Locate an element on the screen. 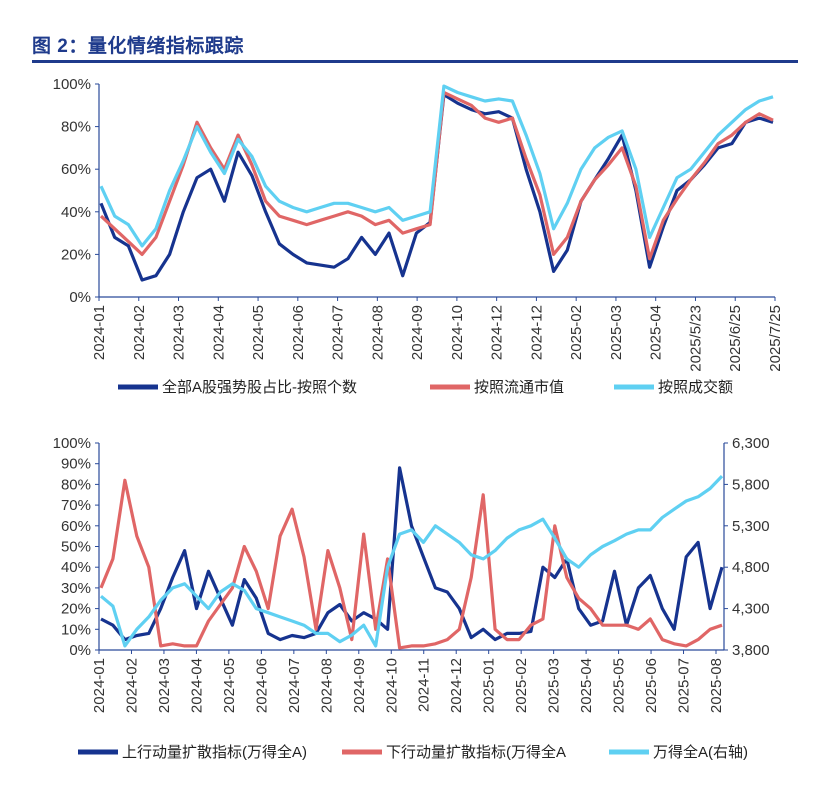 This screenshot has width=818, height=790. chart2-legend-label: 下行动量扩散指标(万得全A is located at coordinates (476, 752).